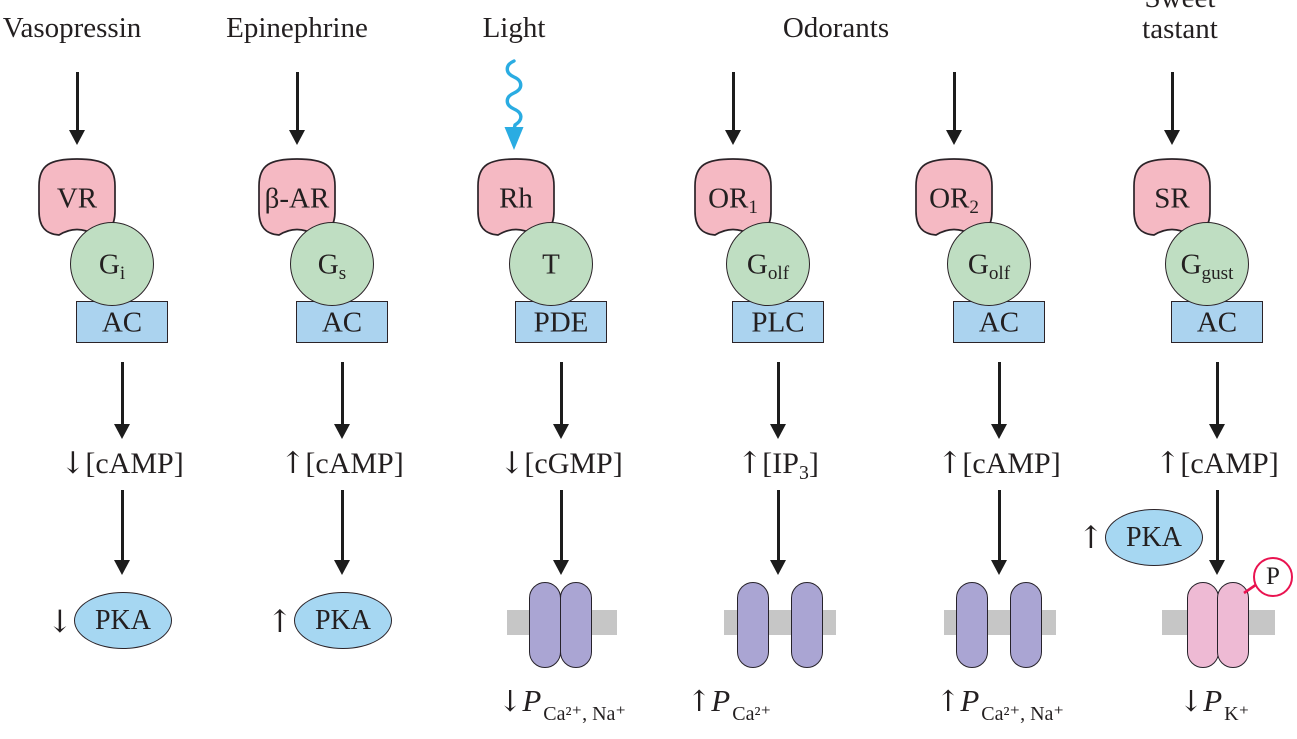  I want to click on stimulus-label-sweet-tastant: Sweet tastant, so click(1180, 22).